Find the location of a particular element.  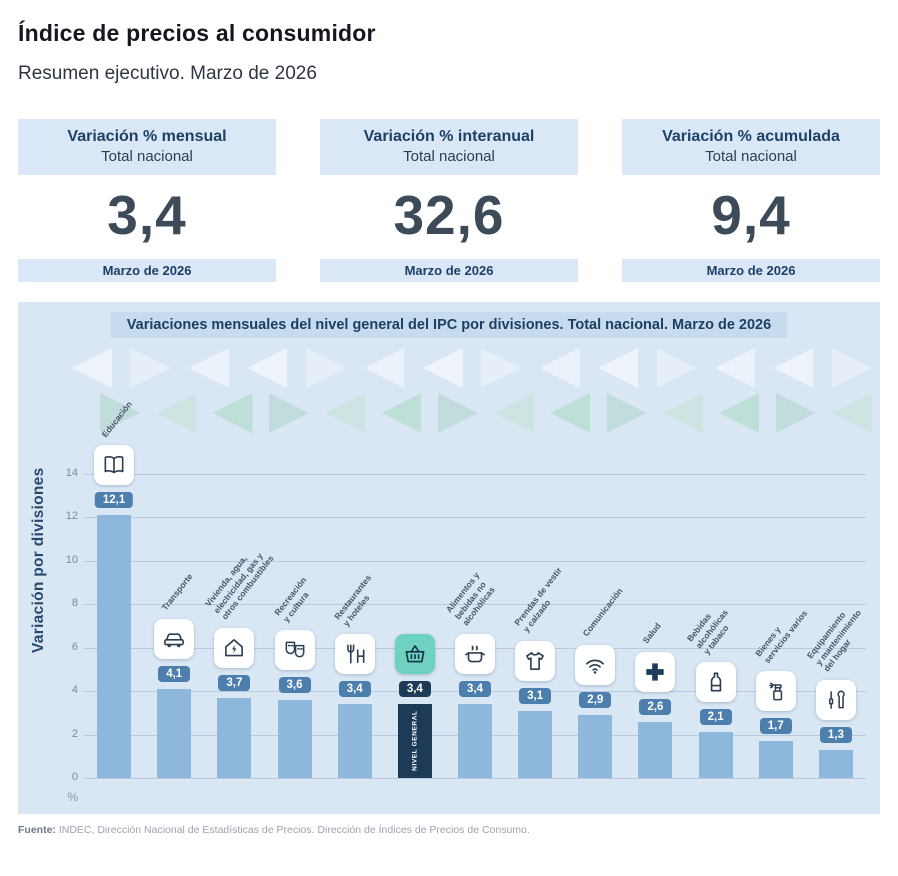

value-badge: 2,6 is located at coordinates (655, 706).